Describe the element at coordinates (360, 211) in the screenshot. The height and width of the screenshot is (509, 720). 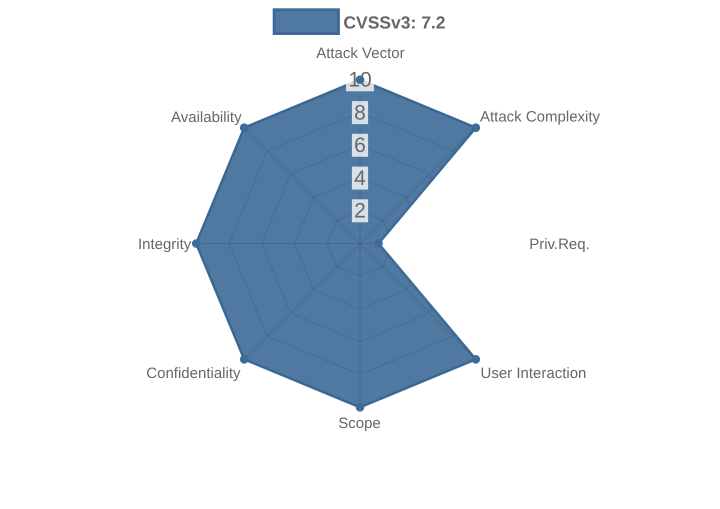
I see `svg-text: 2` at that location.